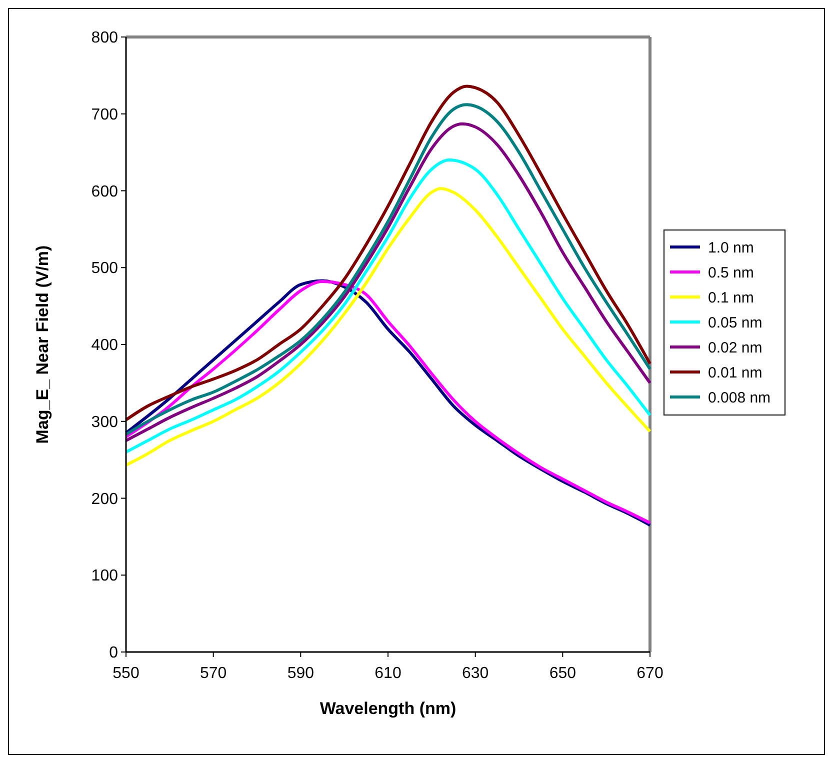  I want to click on x-tick-label: 630, so click(475, 673).